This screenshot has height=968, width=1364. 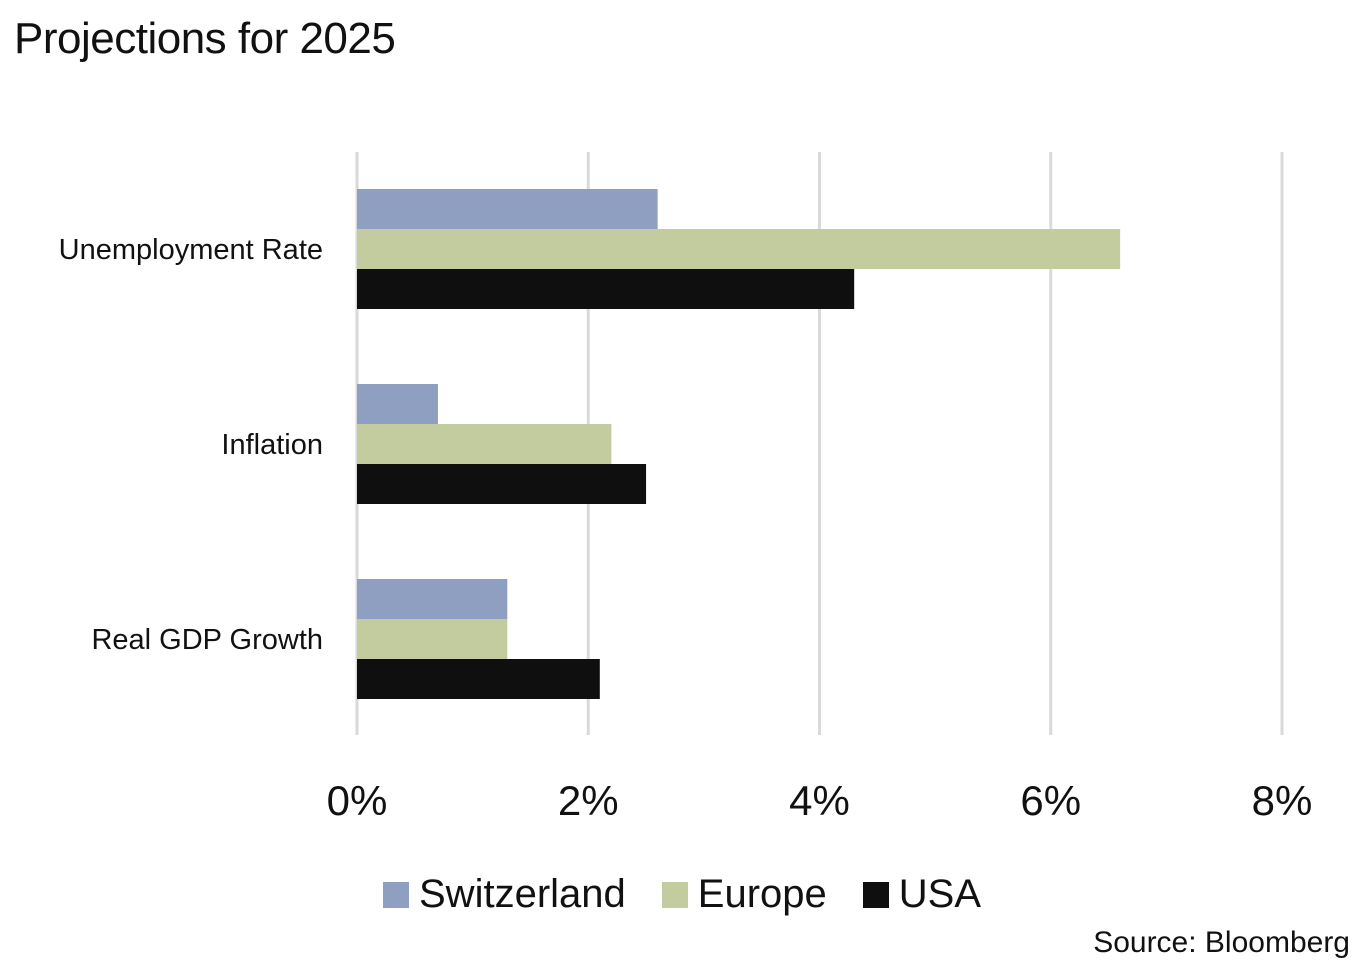 I want to click on x-tick-label: 4%, so click(x=819, y=800).